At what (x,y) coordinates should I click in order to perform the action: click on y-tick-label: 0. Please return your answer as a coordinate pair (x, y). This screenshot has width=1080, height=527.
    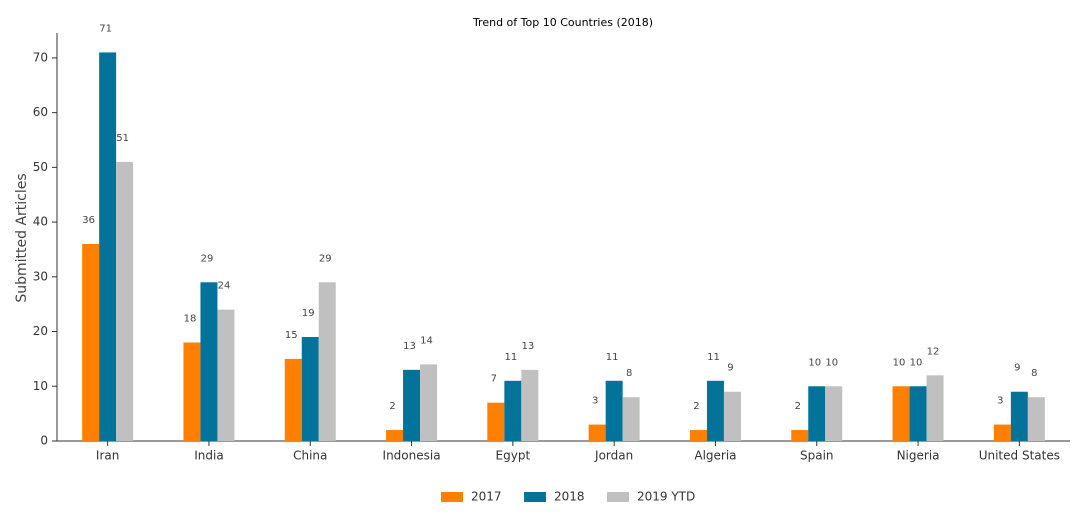
    Looking at the image, I should click on (44, 441).